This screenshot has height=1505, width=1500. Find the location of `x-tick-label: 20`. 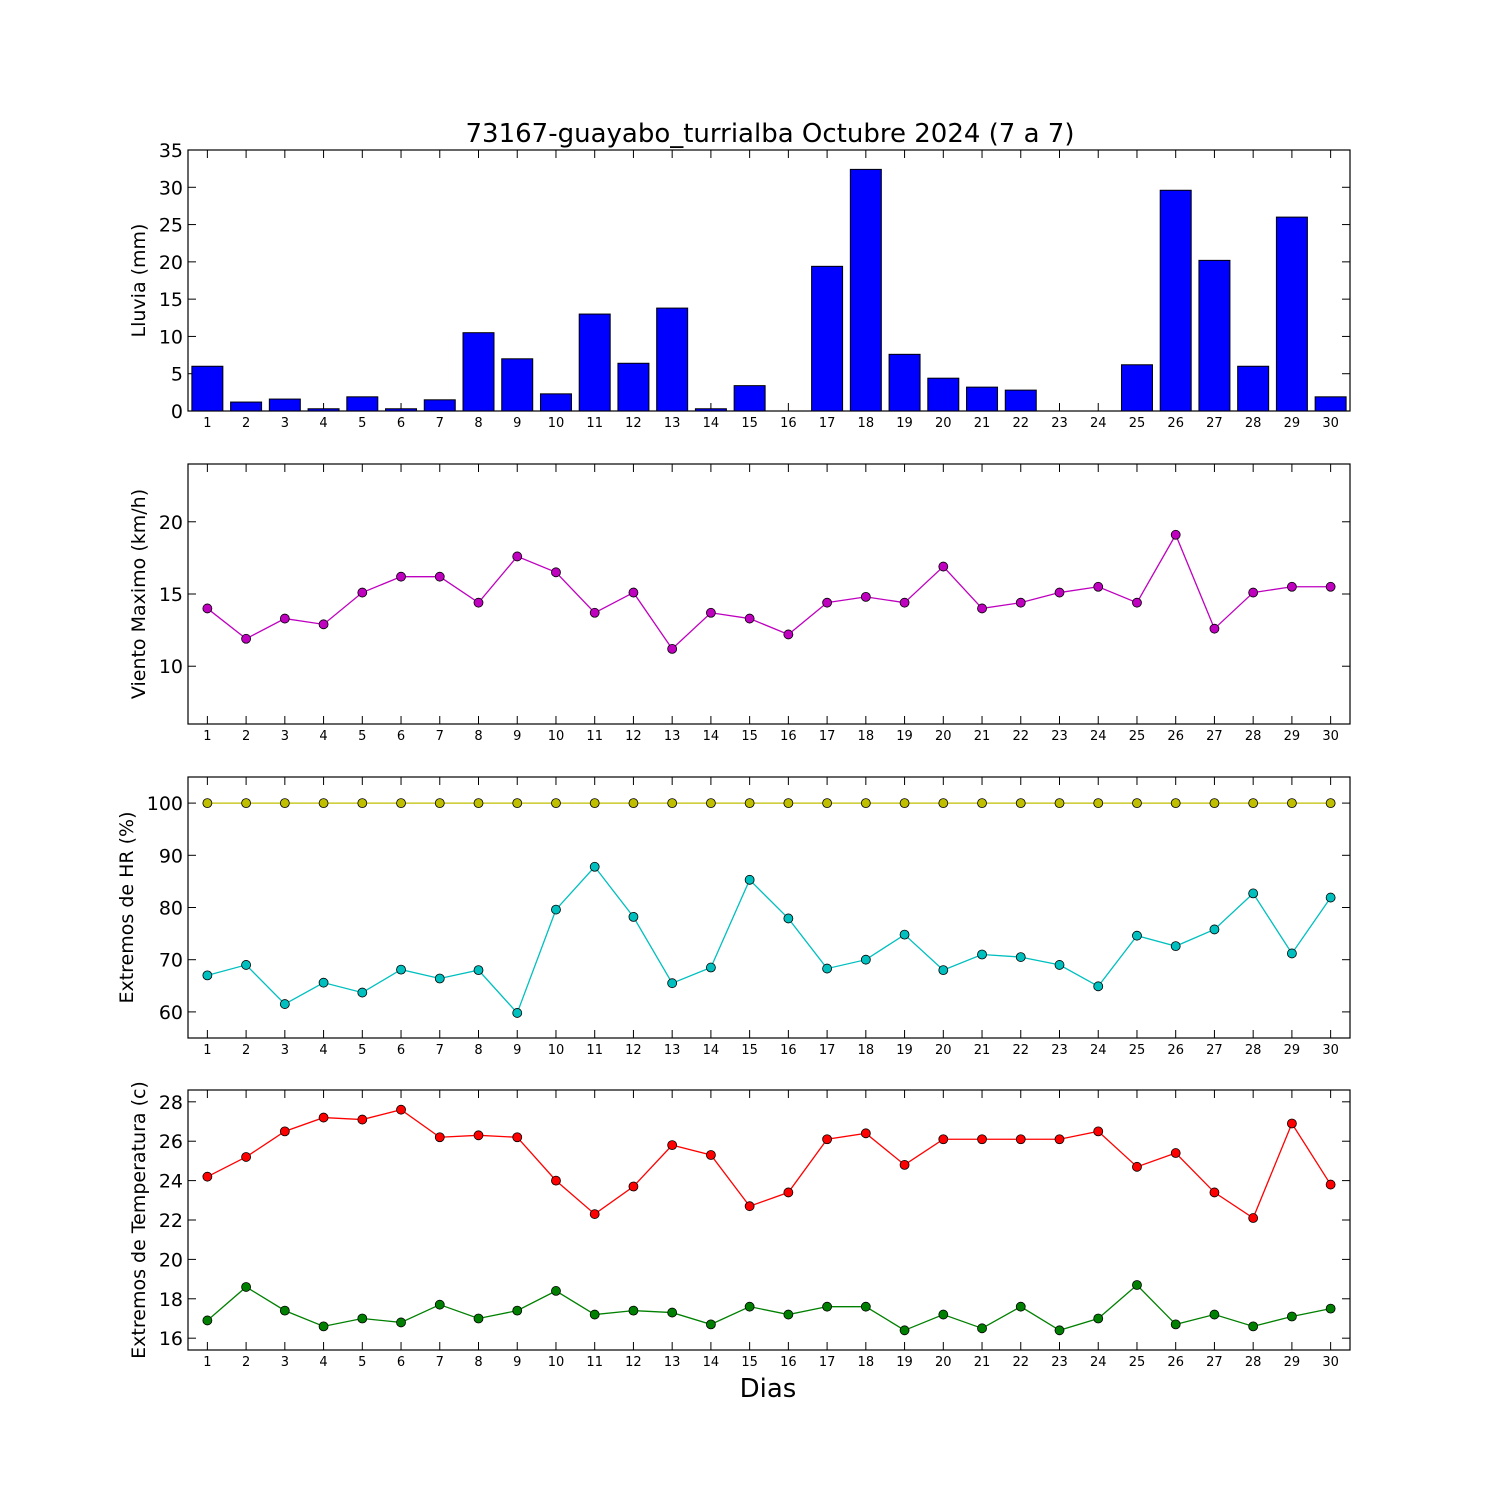

x-tick-label: 20 is located at coordinates (943, 423).